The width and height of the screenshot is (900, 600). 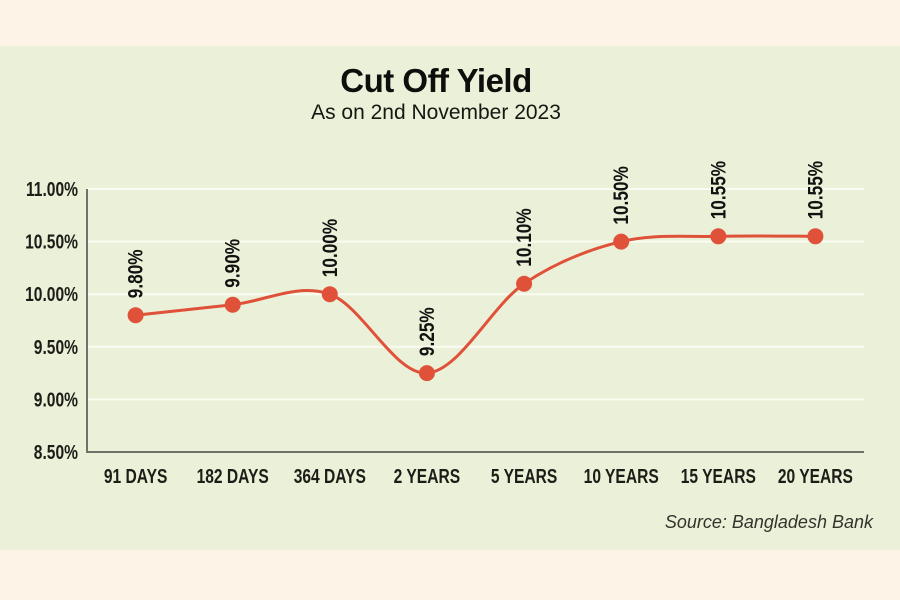 I want to click on point-label: 10.00%, so click(x=330, y=248).